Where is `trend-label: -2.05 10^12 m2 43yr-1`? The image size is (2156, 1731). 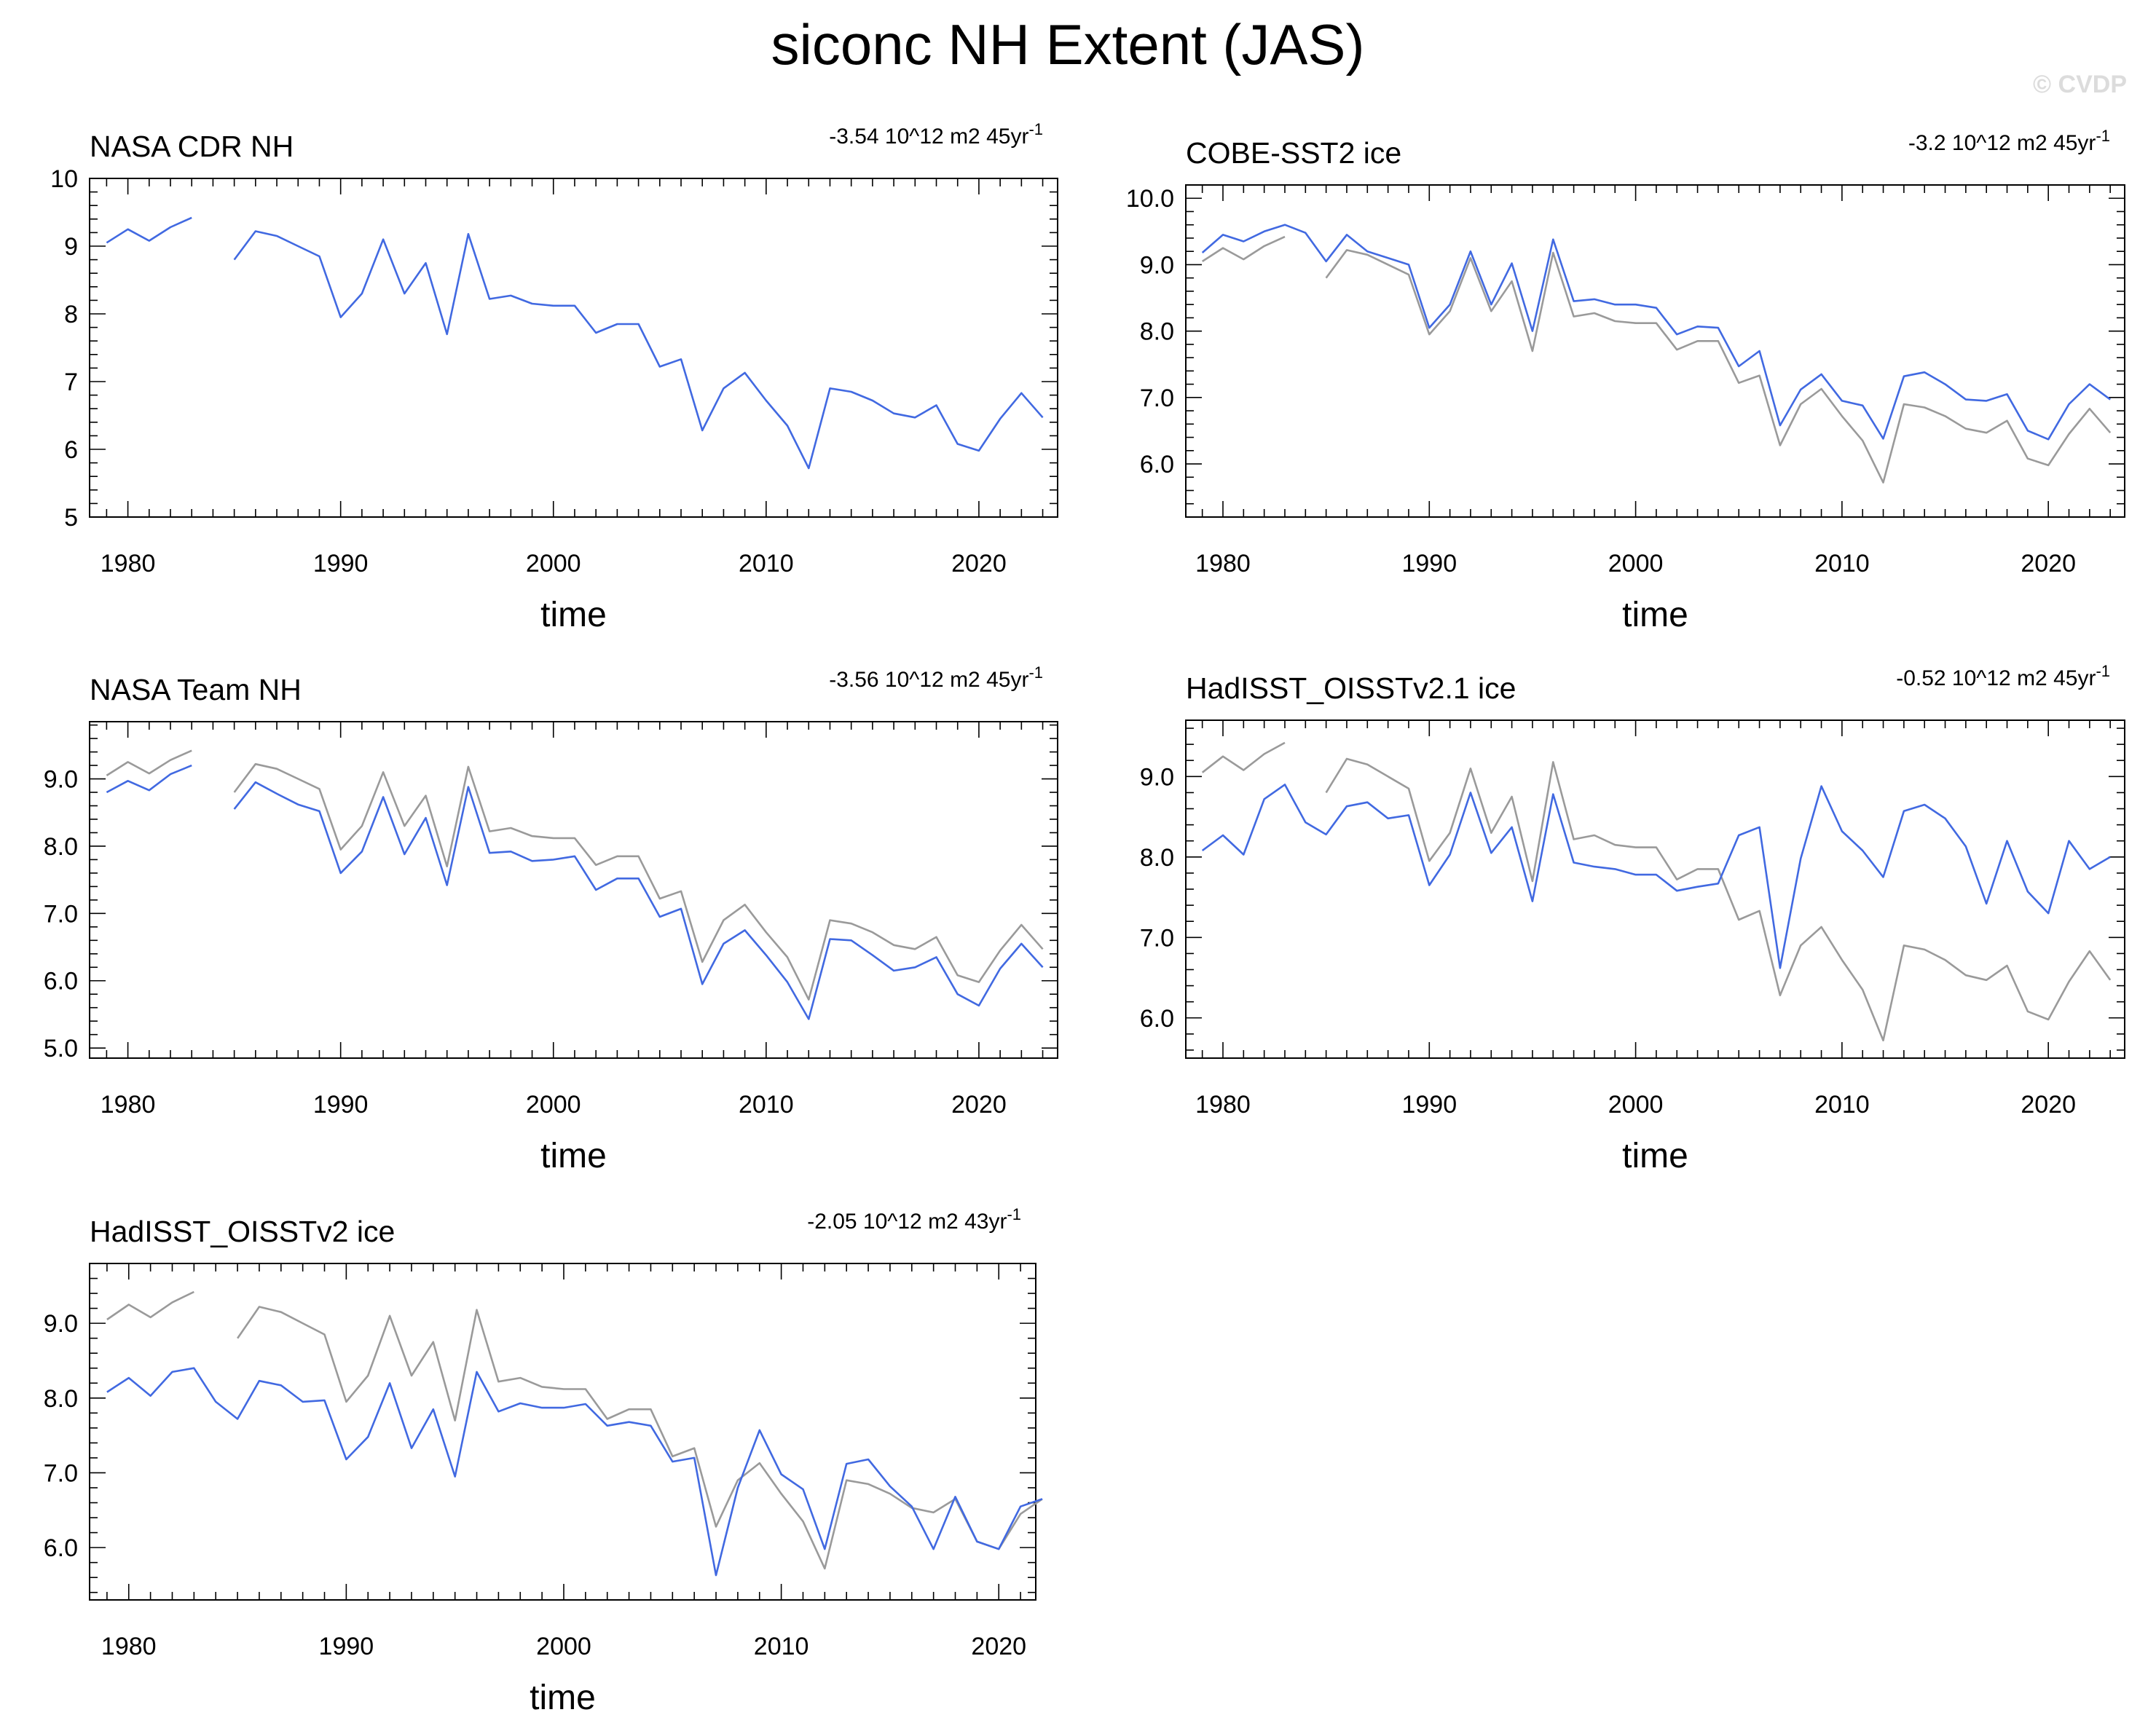 trend-label: -2.05 10^12 m2 43yr-1 is located at coordinates (914, 1219).